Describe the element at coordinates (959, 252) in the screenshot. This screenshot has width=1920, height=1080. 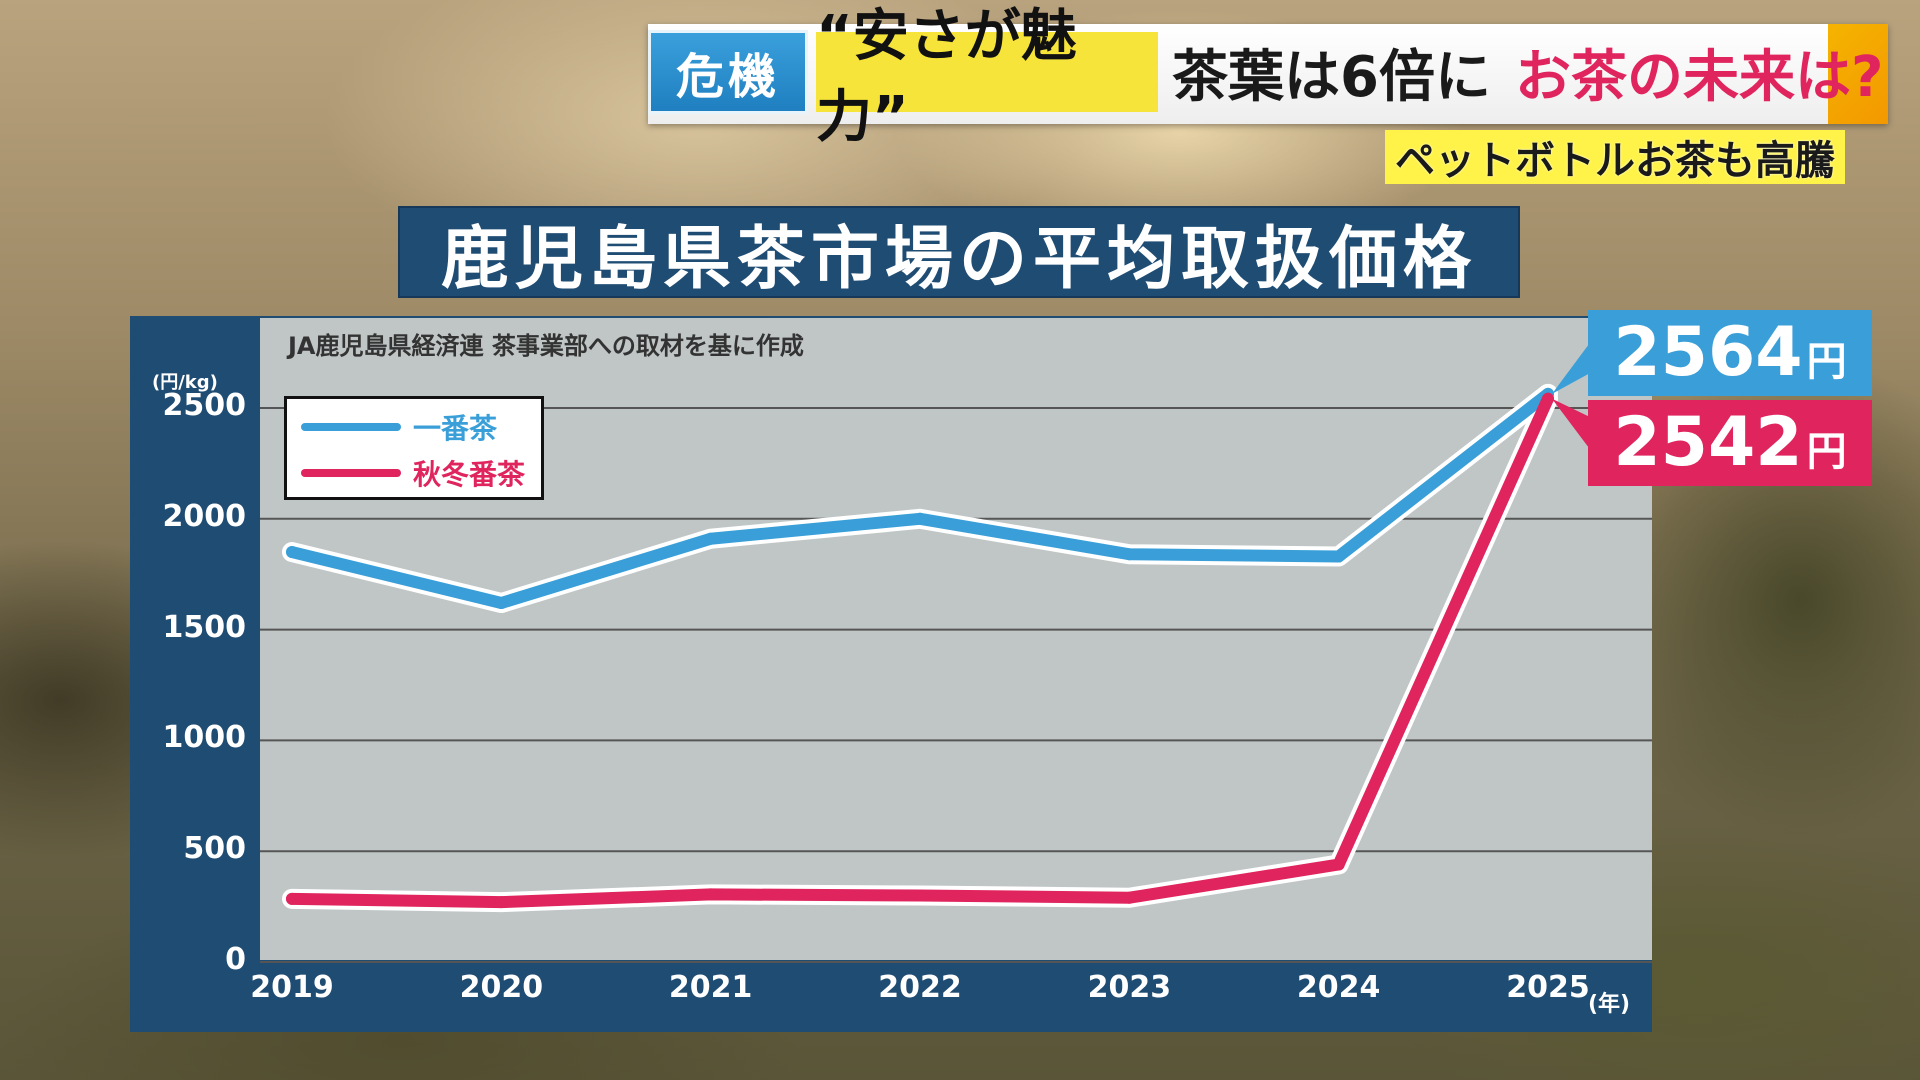
I see `chart-title: 鹿児島県茶市場の平均取扱価格` at that location.